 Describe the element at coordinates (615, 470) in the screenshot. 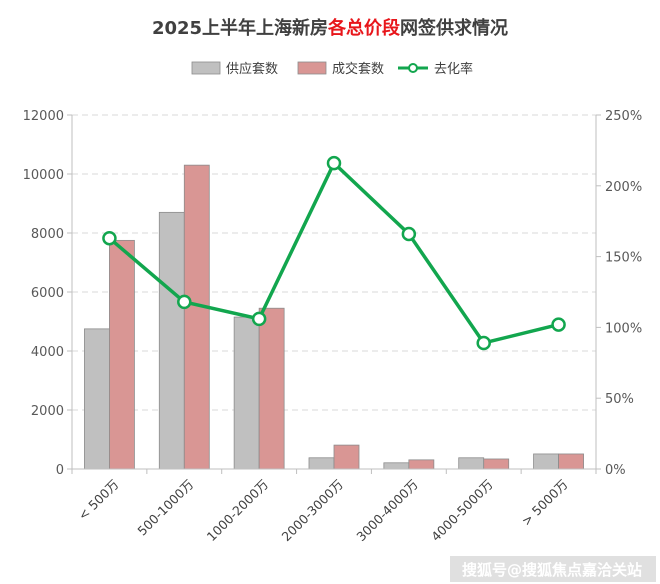

I see `right-tick-label: 0%` at that location.